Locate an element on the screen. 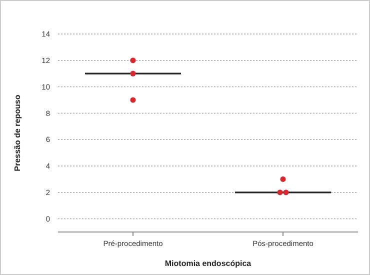 This screenshot has height=275, width=370. y-axis-title: Pressão de repouso is located at coordinates (17, 133).